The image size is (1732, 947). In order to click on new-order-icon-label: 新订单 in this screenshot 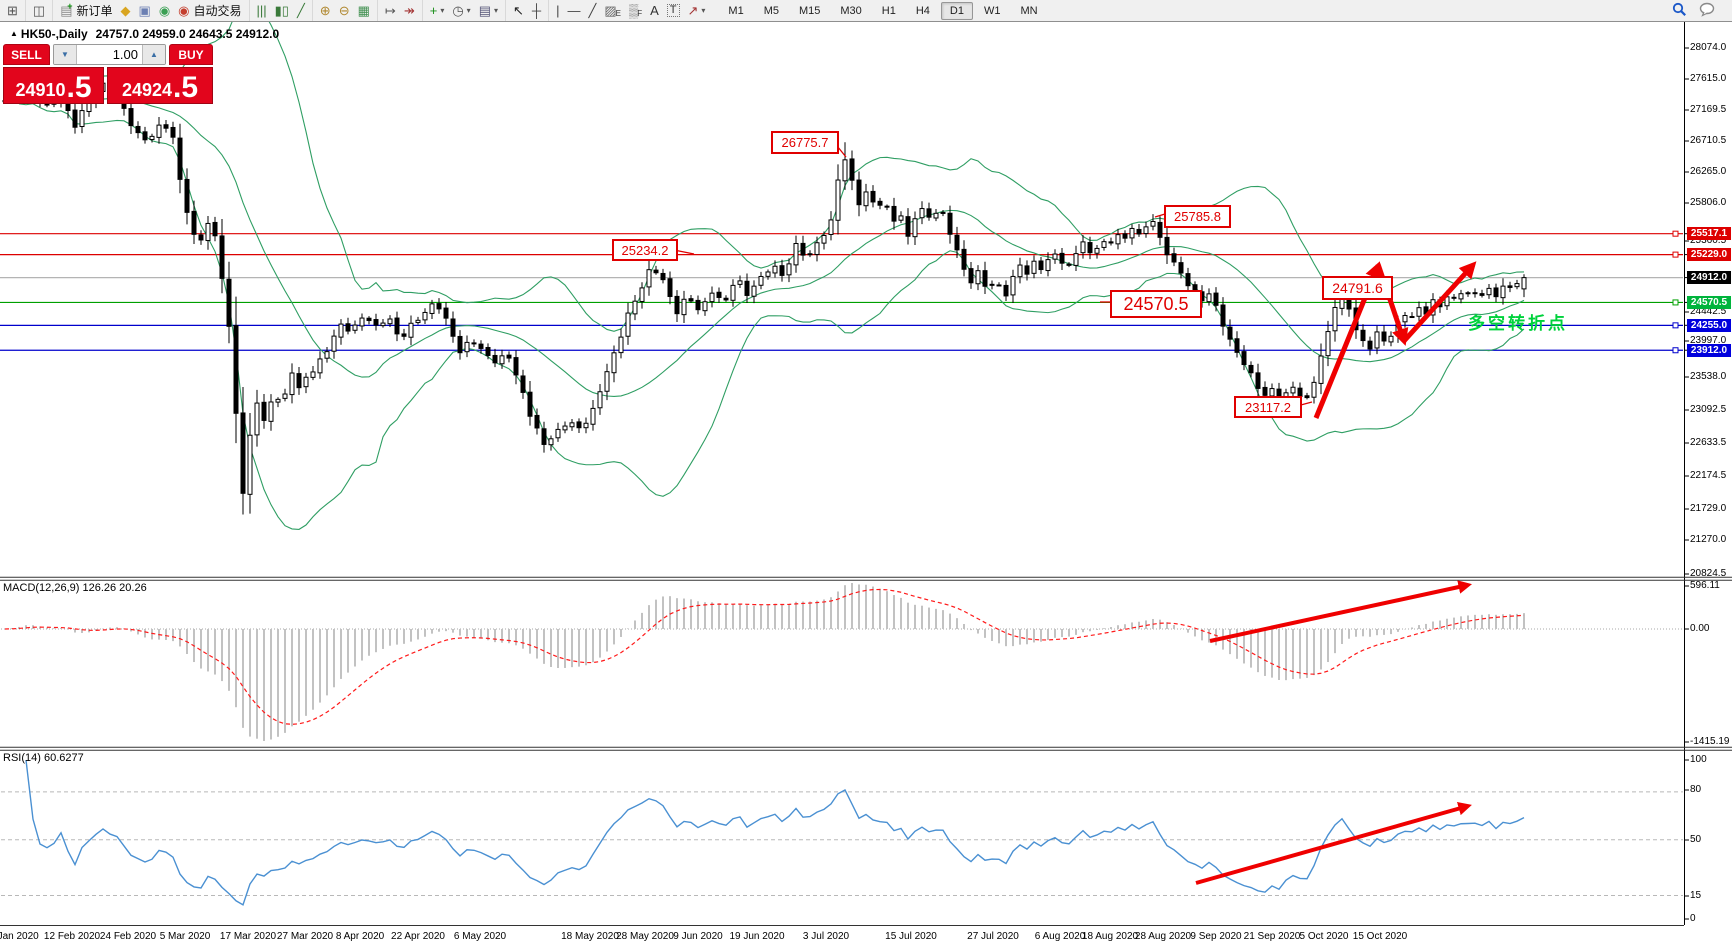, I will do `click(94, 11)`.